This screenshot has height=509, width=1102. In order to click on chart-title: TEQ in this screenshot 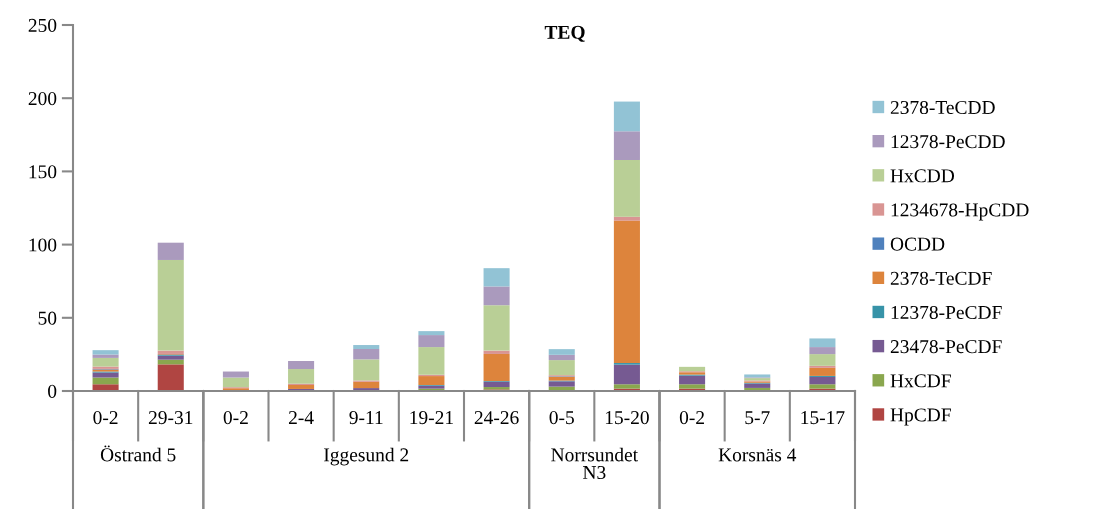, I will do `click(564, 33)`.